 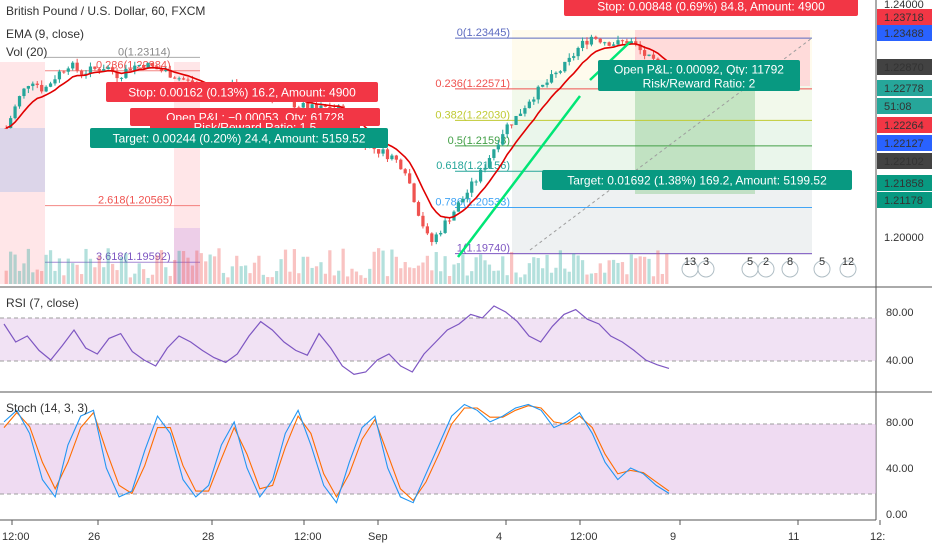 What do you see at coordinates (900, 423) in the screenshot?
I see `stoch-axis-label: 80.00` at bounding box center [900, 423].